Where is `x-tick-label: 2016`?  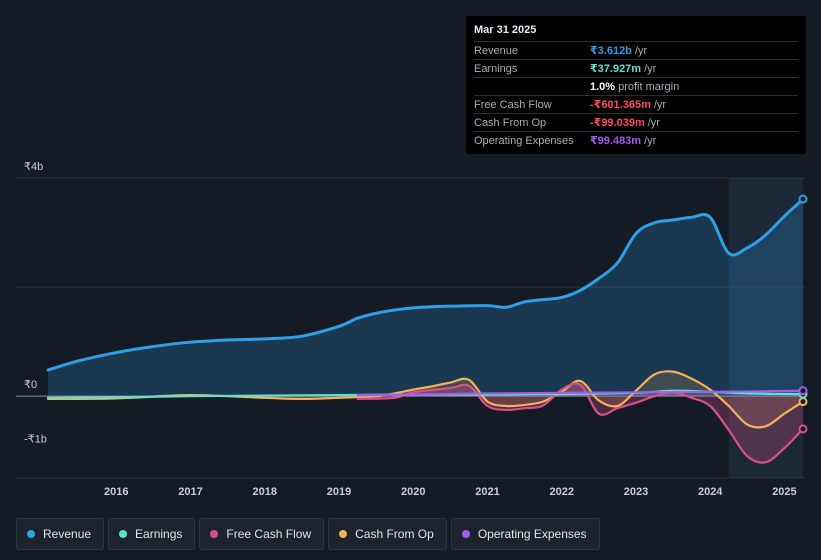
x-tick-label: 2016 is located at coordinates (116, 492).